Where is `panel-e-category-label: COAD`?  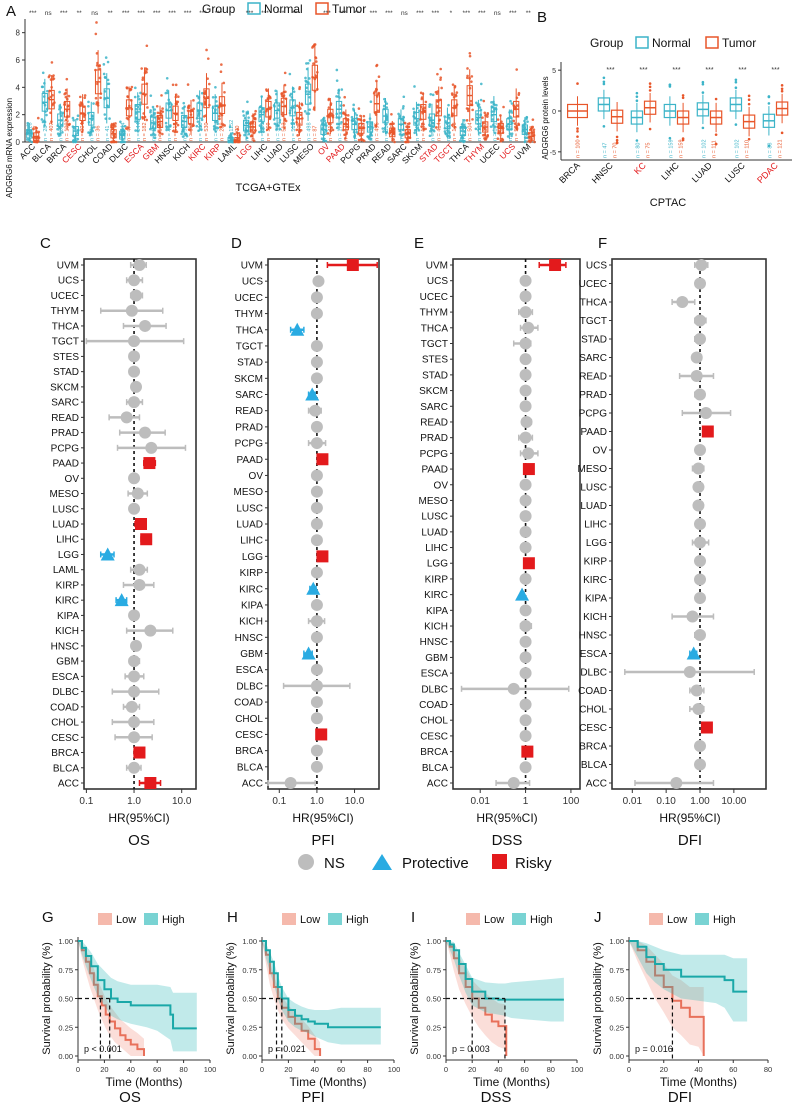
panel-e-category-label: COAD is located at coordinates (433, 705).